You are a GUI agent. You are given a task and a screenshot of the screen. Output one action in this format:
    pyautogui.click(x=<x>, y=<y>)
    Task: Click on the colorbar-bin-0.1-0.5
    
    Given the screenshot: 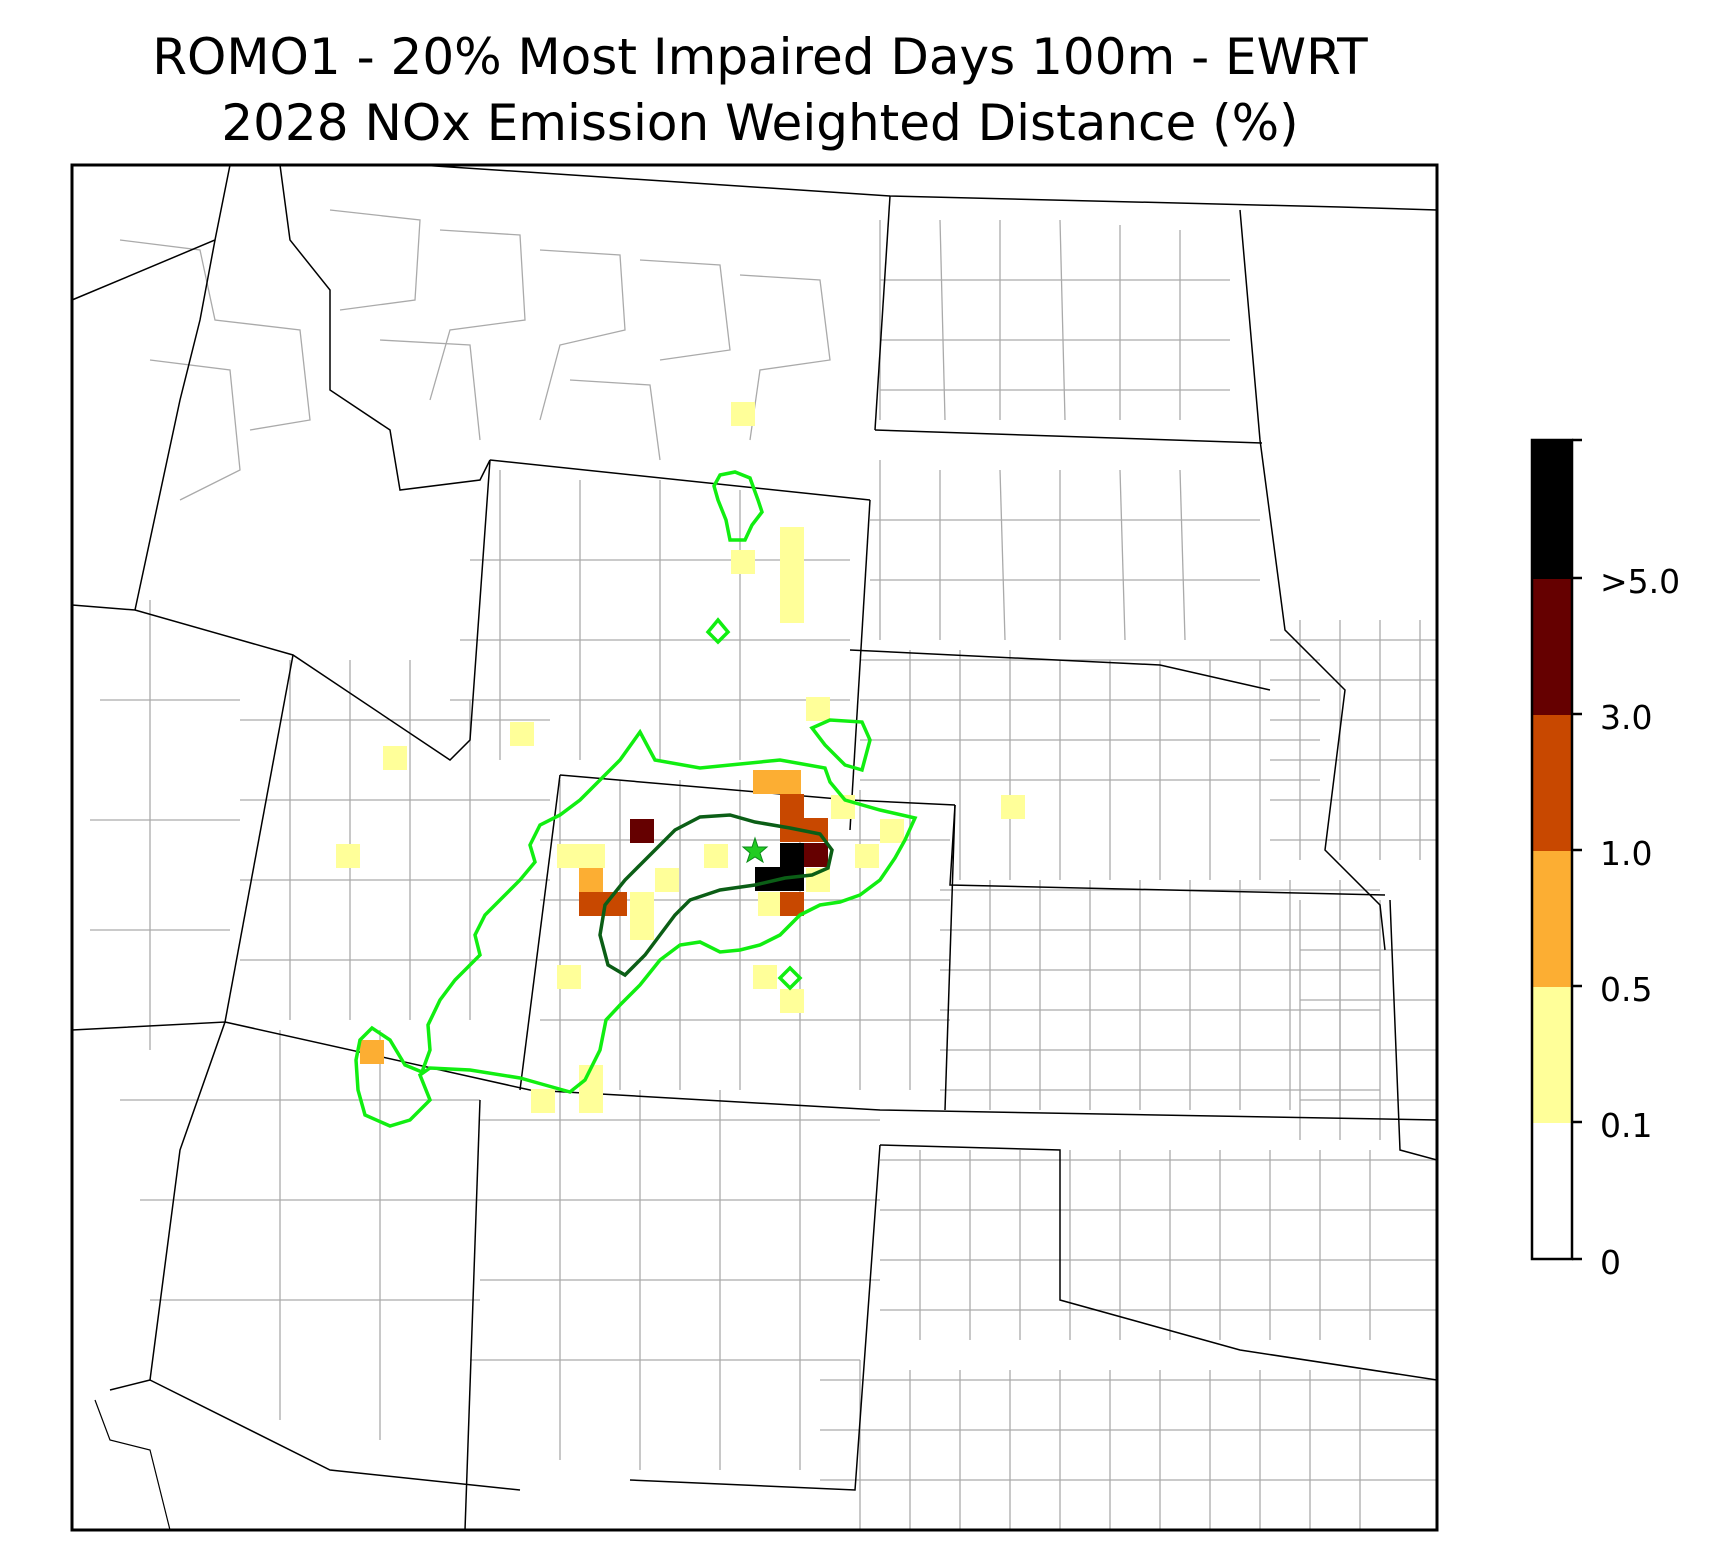 What is the action you would take?
    pyautogui.click(x=1552, y=1054)
    